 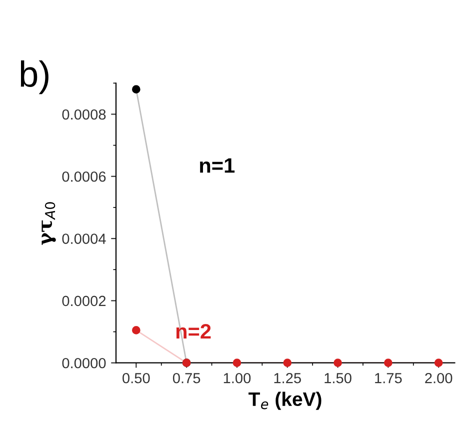 What do you see at coordinates (136, 378) in the screenshot?
I see `x-tick-label: 0.50` at bounding box center [136, 378].